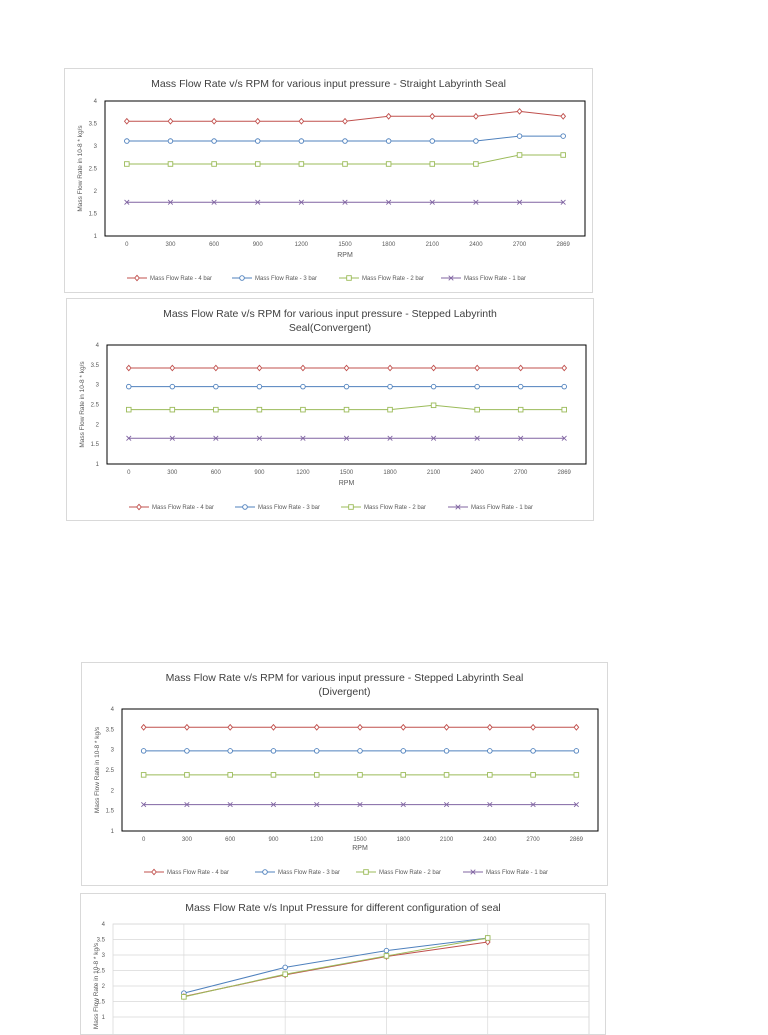 This screenshot has width=768, height=1035. Describe the element at coordinates (82, 404) in the screenshot. I see `y-axis-label: Mass Flow Rate in 10-8 * kg/s` at that location.